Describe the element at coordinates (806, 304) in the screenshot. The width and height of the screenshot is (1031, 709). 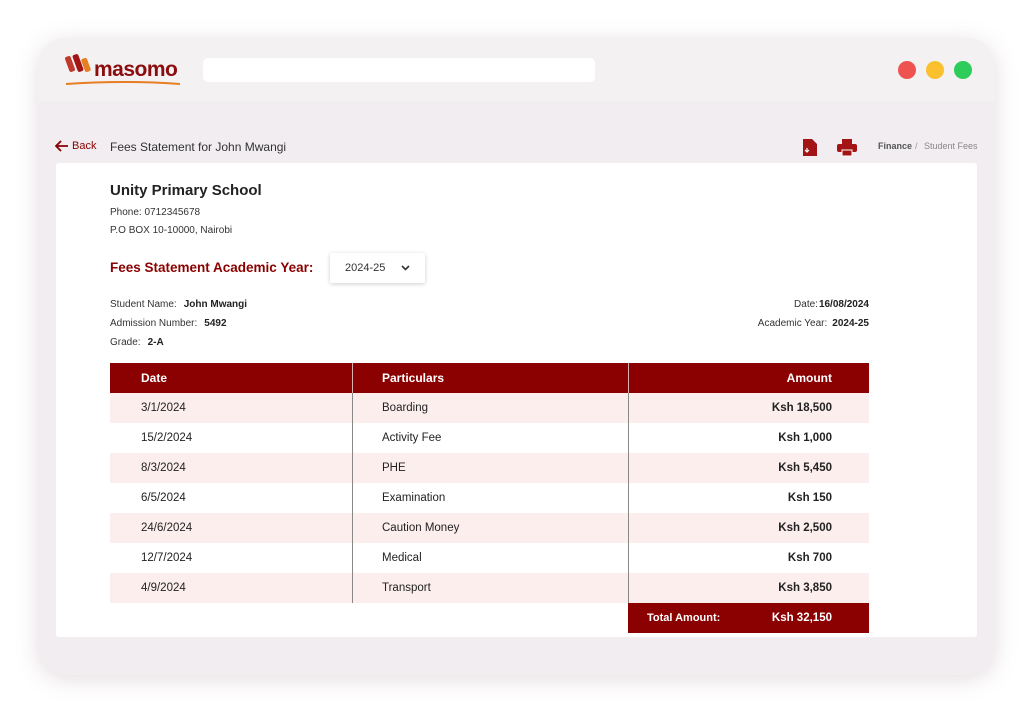
I see `info-label: Date:` at that location.